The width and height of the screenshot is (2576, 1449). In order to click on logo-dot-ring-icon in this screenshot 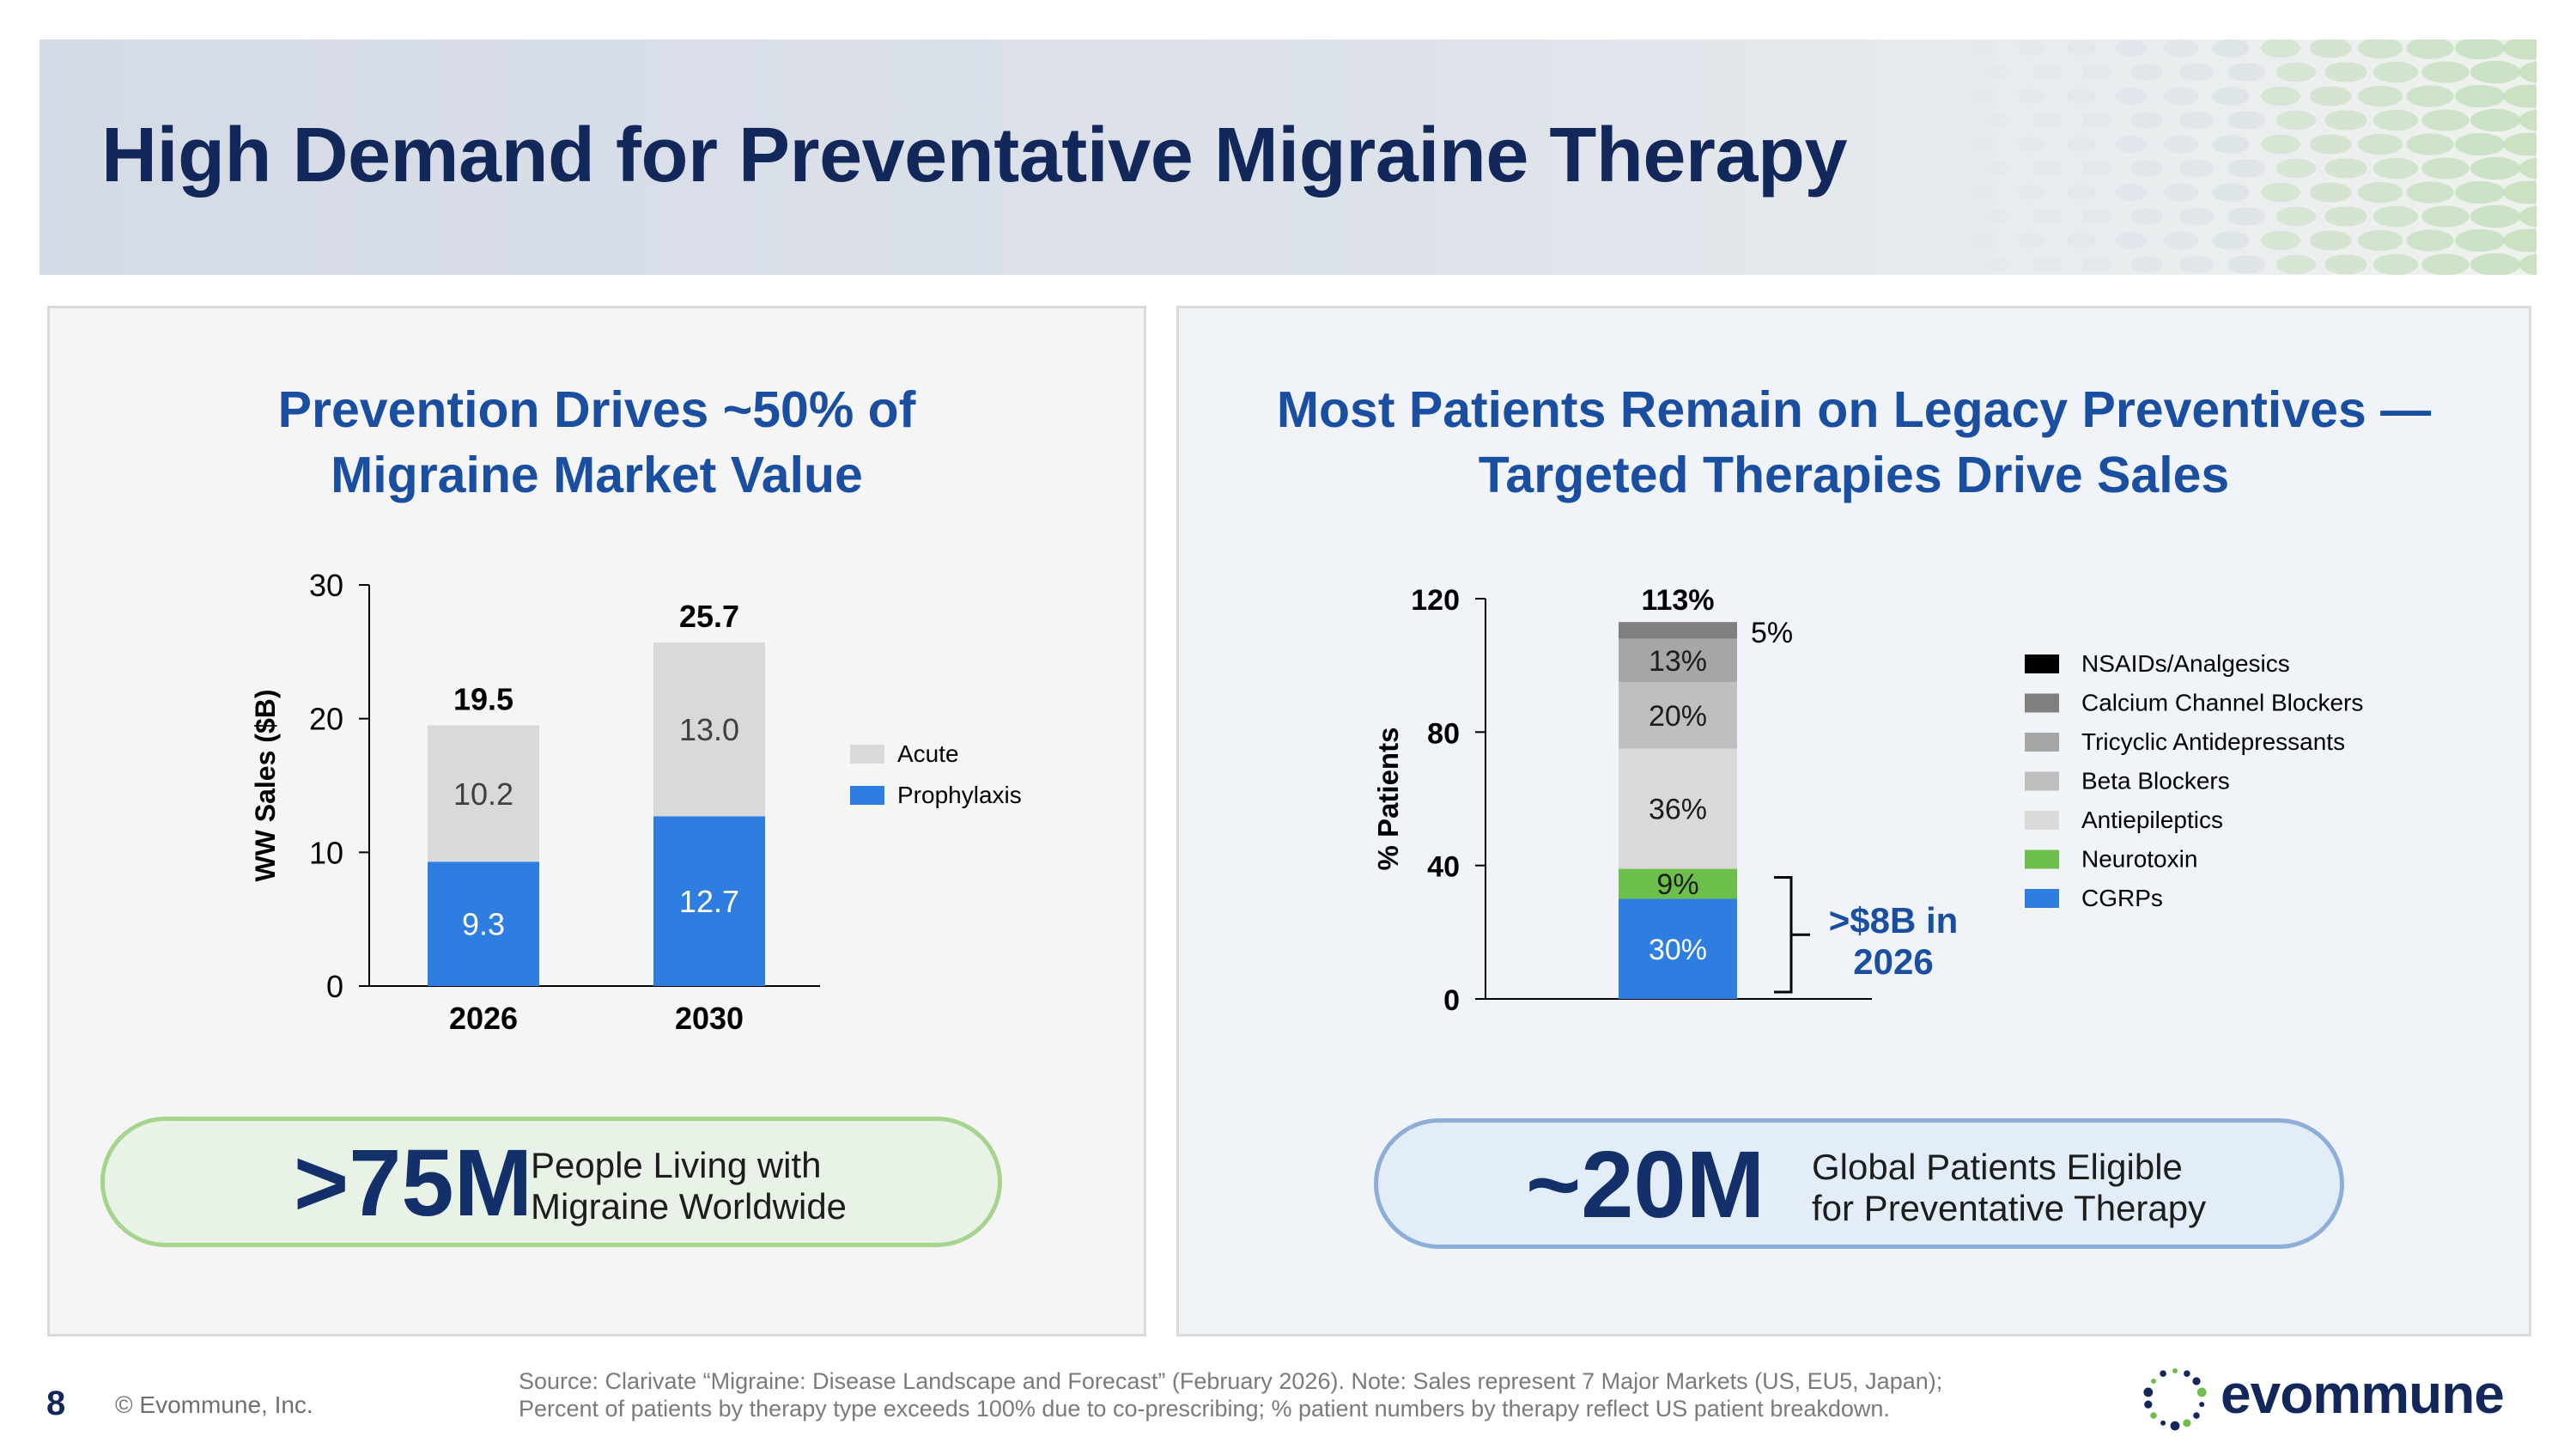, I will do `click(2175, 1399)`.